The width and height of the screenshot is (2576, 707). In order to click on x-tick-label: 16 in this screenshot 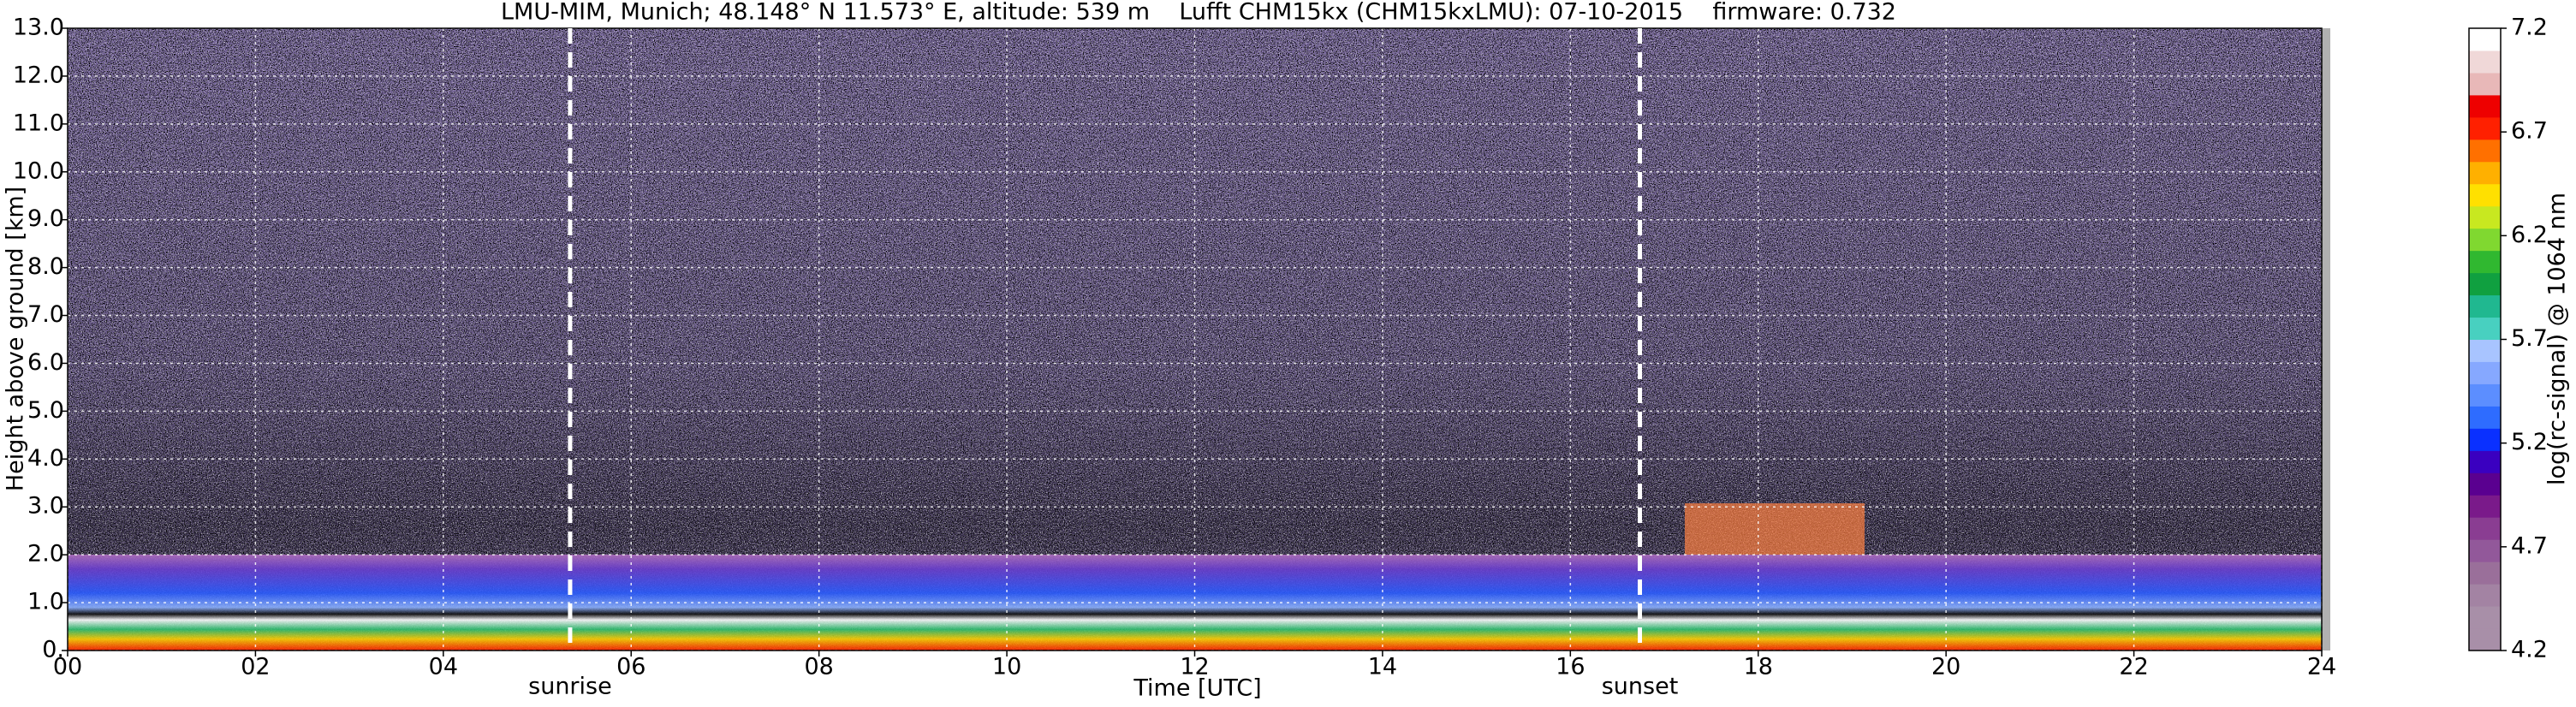, I will do `click(1570, 667)`.